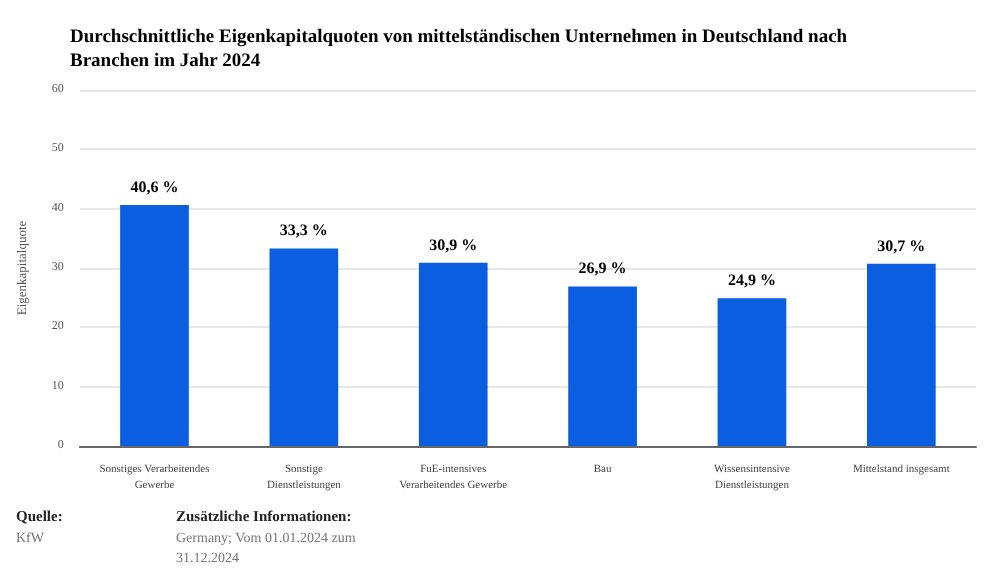 This screenshot has height=570, width=1000. What do you see at coordinates (154, 187) in the screenshot?
I see `data-label: 40,6 %` at bounding box center [154, 187].